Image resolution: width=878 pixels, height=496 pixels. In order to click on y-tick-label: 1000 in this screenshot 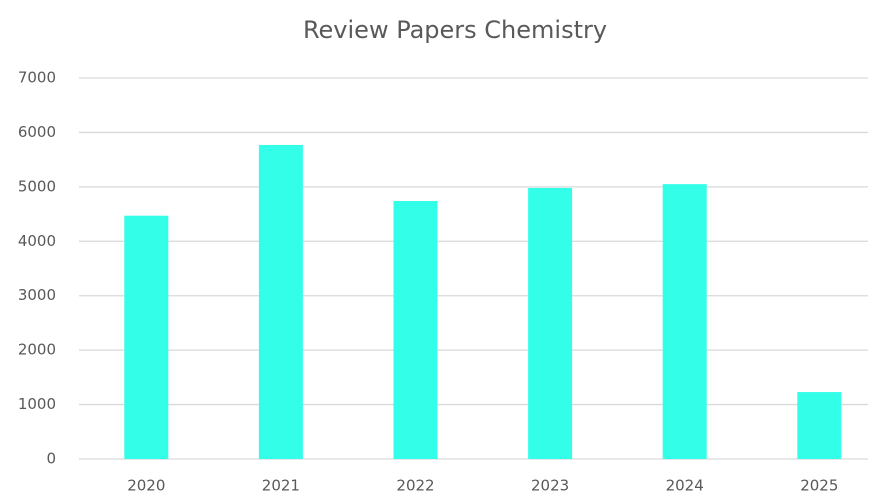, I will do `click(37, 404)`.